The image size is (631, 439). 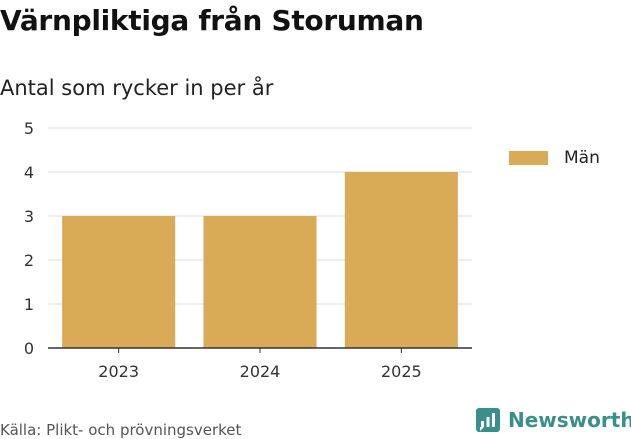 What do you see at coordinates (29, 348) in the screenshot?
I see `y-tick-label: 0` at bounding box center [29, 348].